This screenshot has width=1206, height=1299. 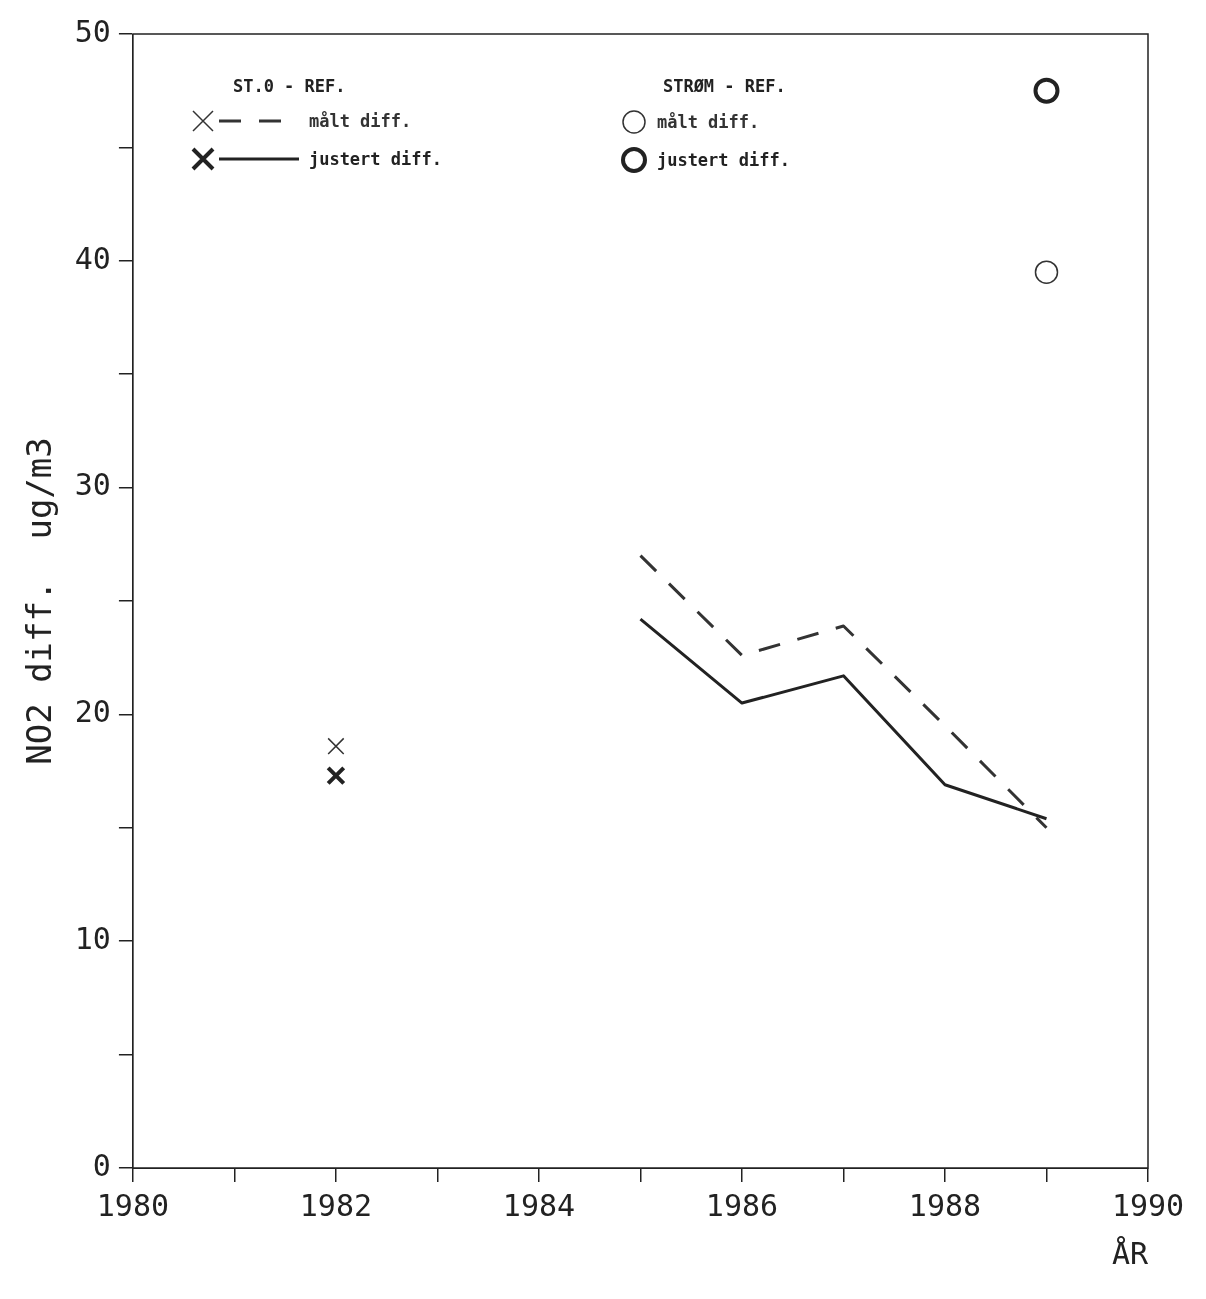 What do you see at coordinates (92, 258) in the screenshot?
I see `y-tick-label: 40` at bounding box center [92, 258].